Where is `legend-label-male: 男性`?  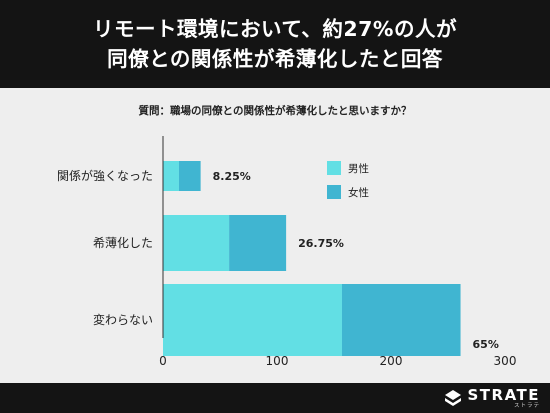 legend-label-male: 男性 is located at coordinates (358, 168).